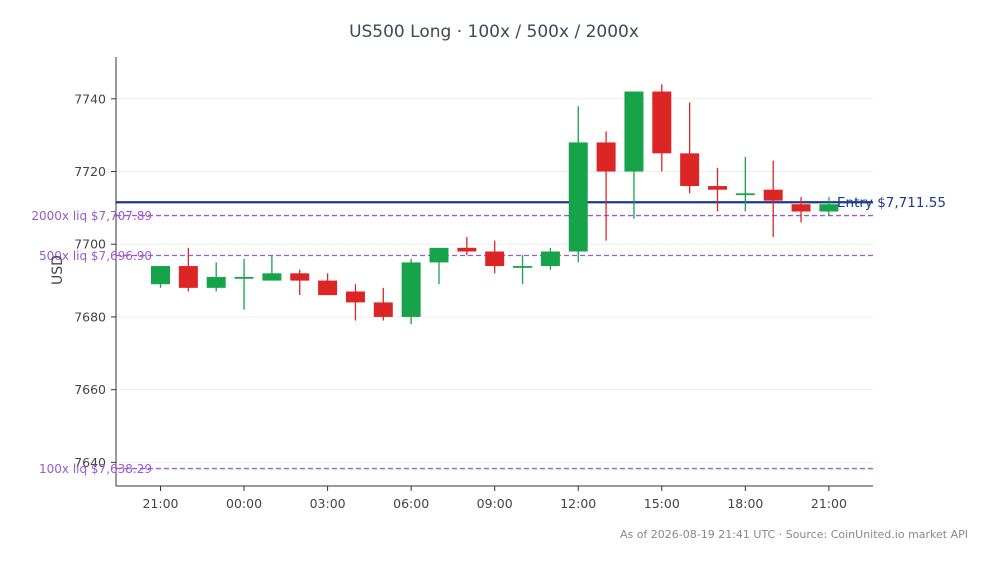  What do you see at coordinates (90, 462) in the screenshot?
I see `y-tick-label: 7640` at bounding box center [90, 462].